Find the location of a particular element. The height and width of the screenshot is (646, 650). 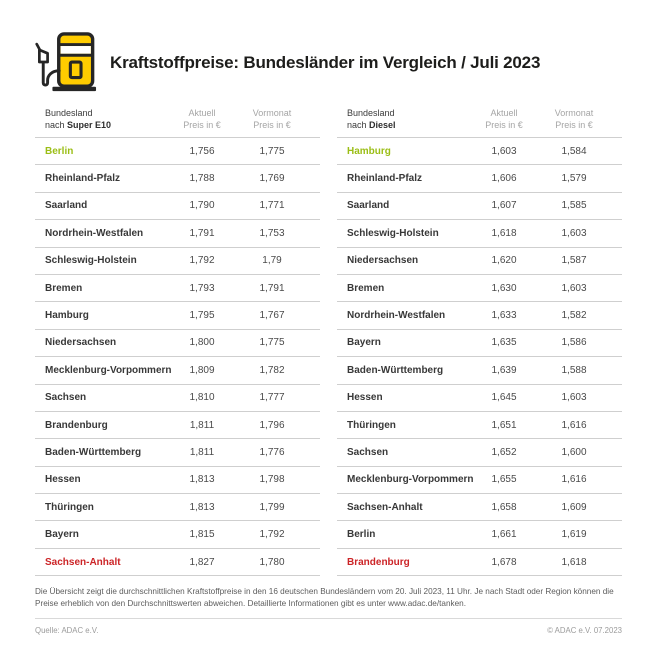

current-price: 1,815 is located at coordinates (202, 535).